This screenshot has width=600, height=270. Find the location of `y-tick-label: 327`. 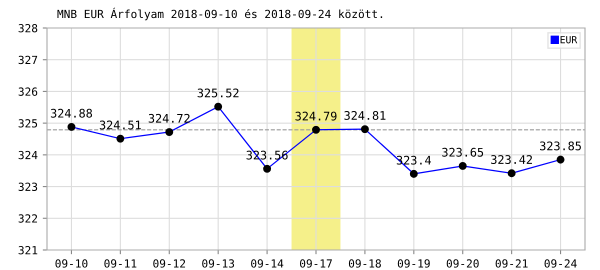

y-tick-label: 327 is located at coordinates (28, 60).